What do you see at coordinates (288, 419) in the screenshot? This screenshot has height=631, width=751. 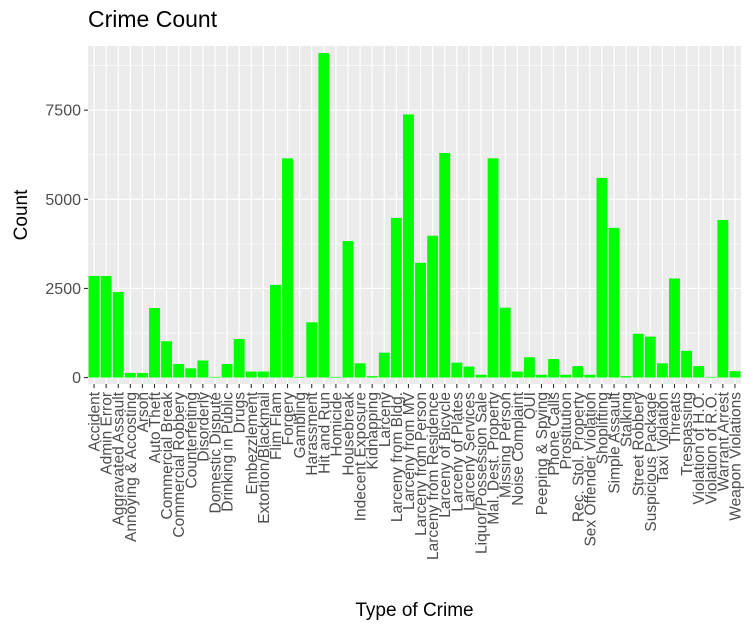 I see `x-tick-label: Forgery` at bounding box center [288, 419].